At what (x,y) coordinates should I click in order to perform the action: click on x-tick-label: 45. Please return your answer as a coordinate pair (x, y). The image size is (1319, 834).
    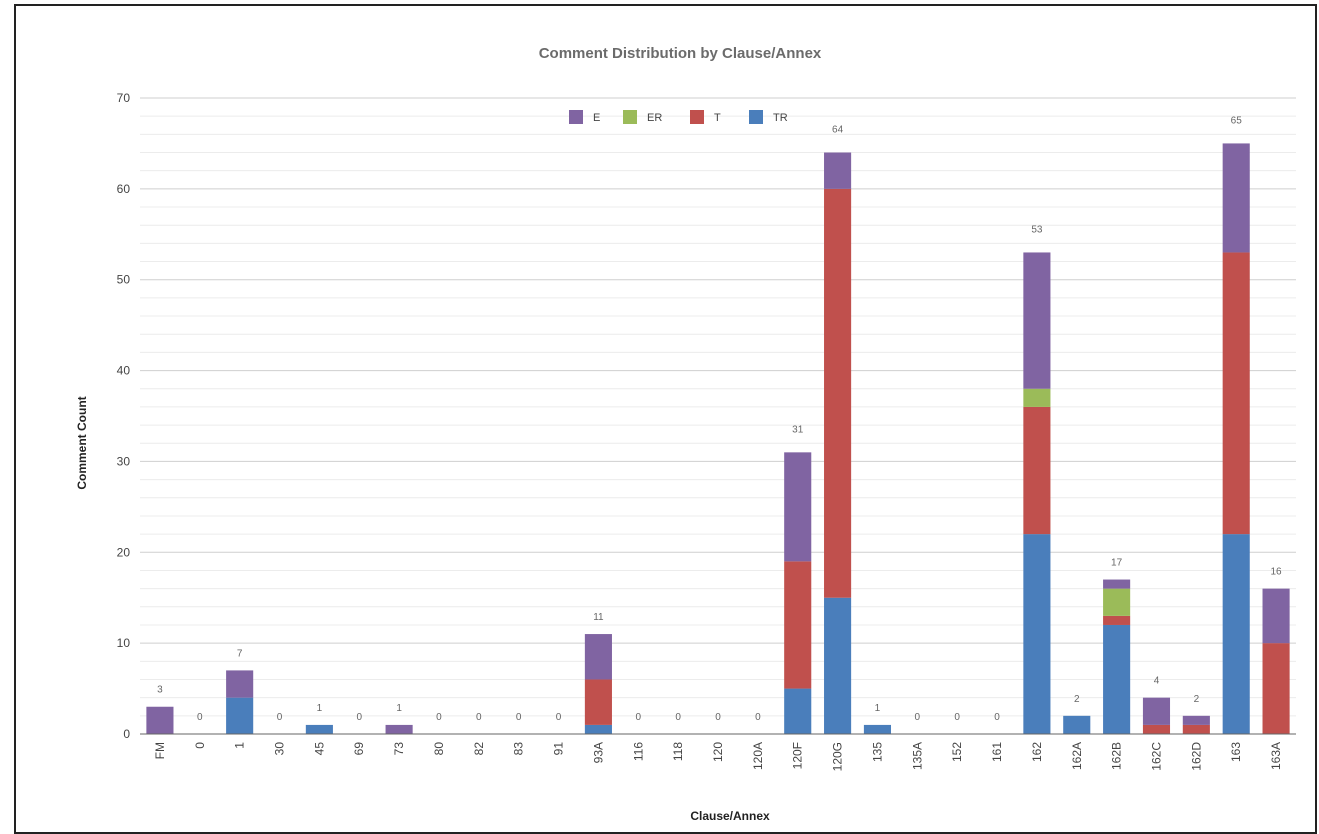
    Looking at the image, I should click on (319, 749).